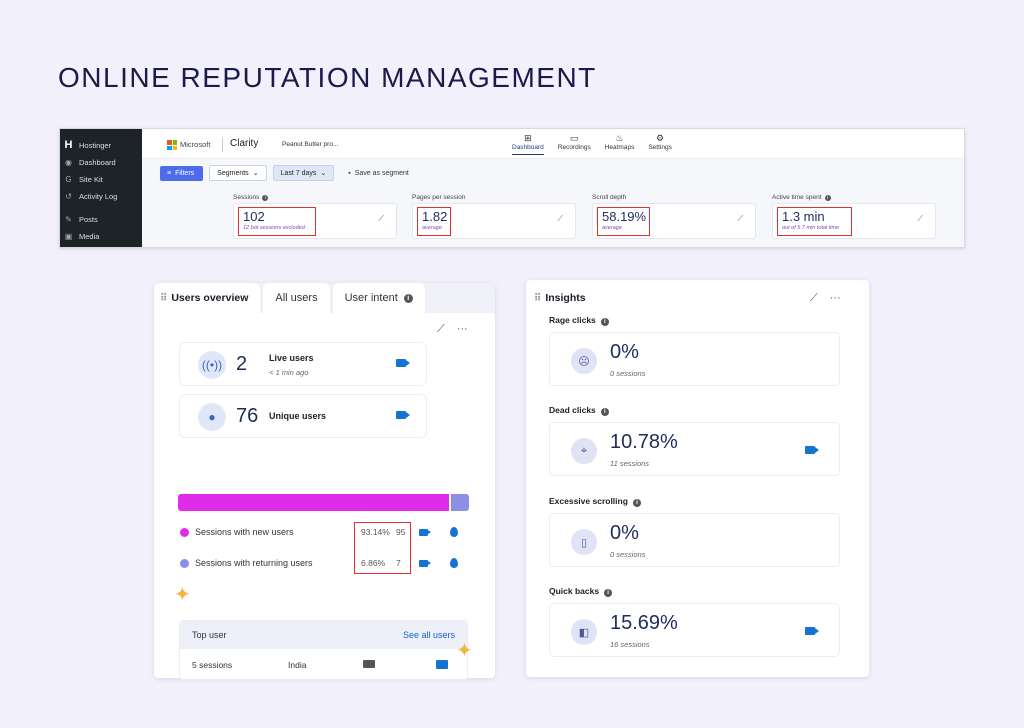 The image size is (1024, 728). I want to click on metric-value: 102, so click(254, 216).